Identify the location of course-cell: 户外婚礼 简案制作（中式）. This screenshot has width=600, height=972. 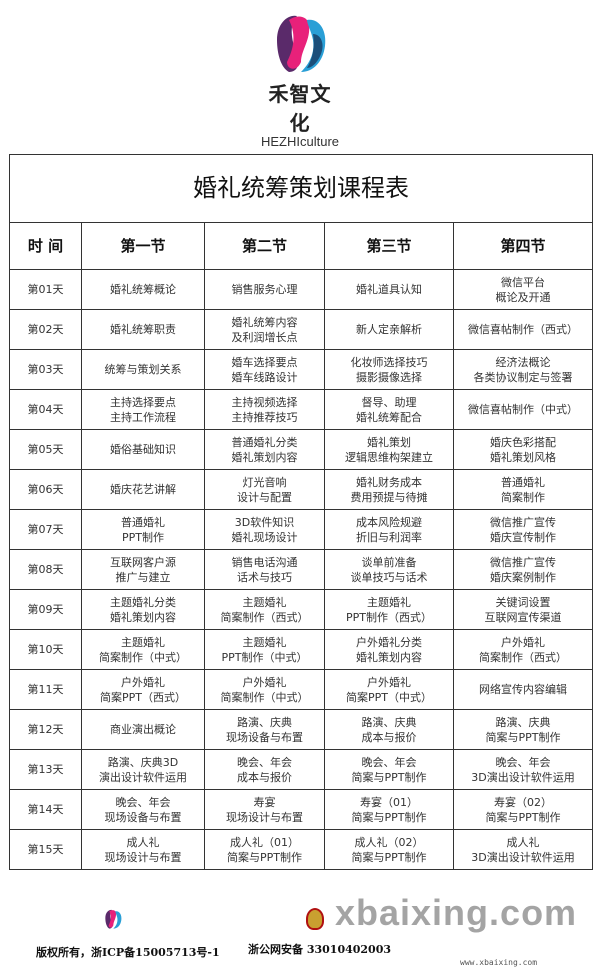
(264, 689).